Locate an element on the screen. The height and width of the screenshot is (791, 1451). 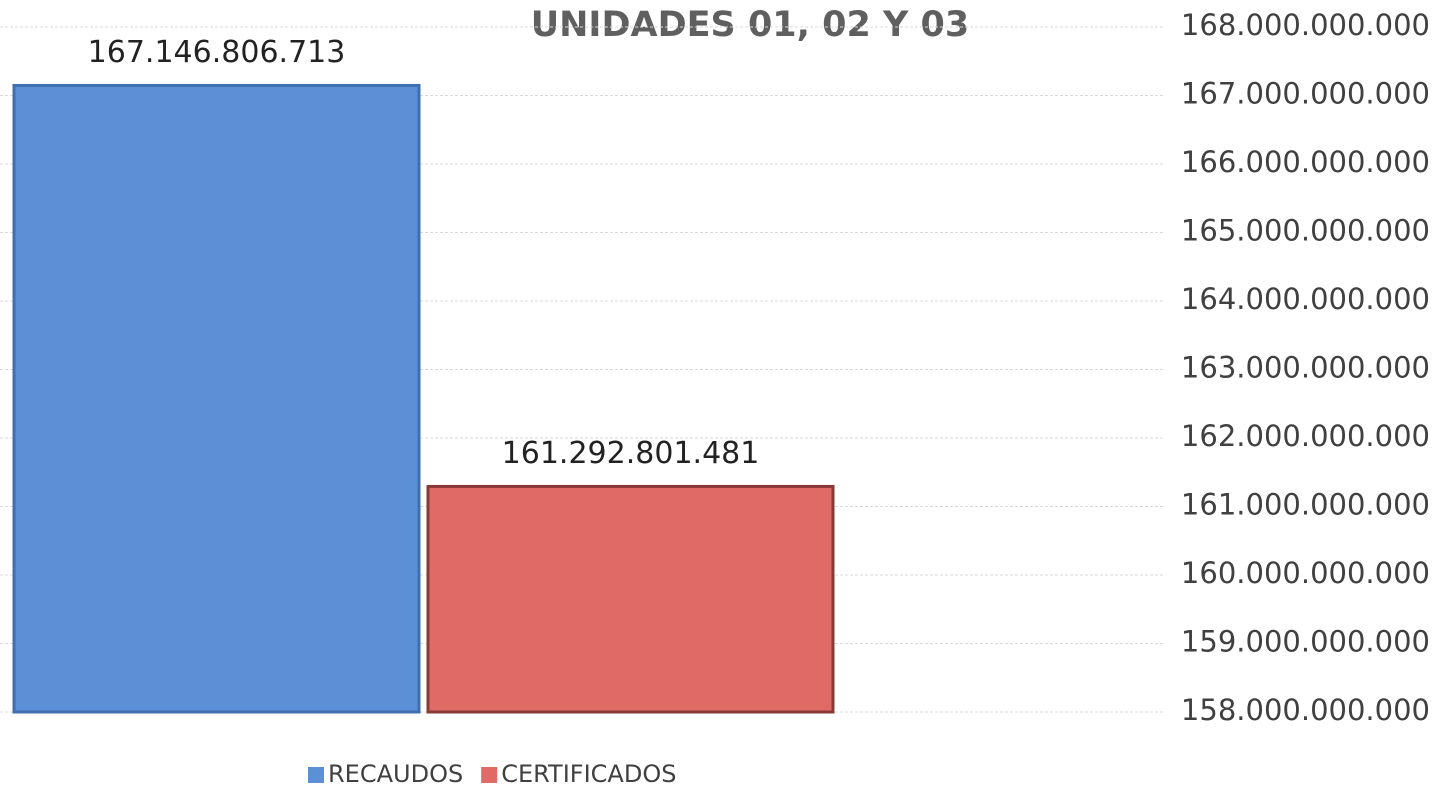
y-tick-label: 168.000.000.000 is located at coordinates (1305, 25).